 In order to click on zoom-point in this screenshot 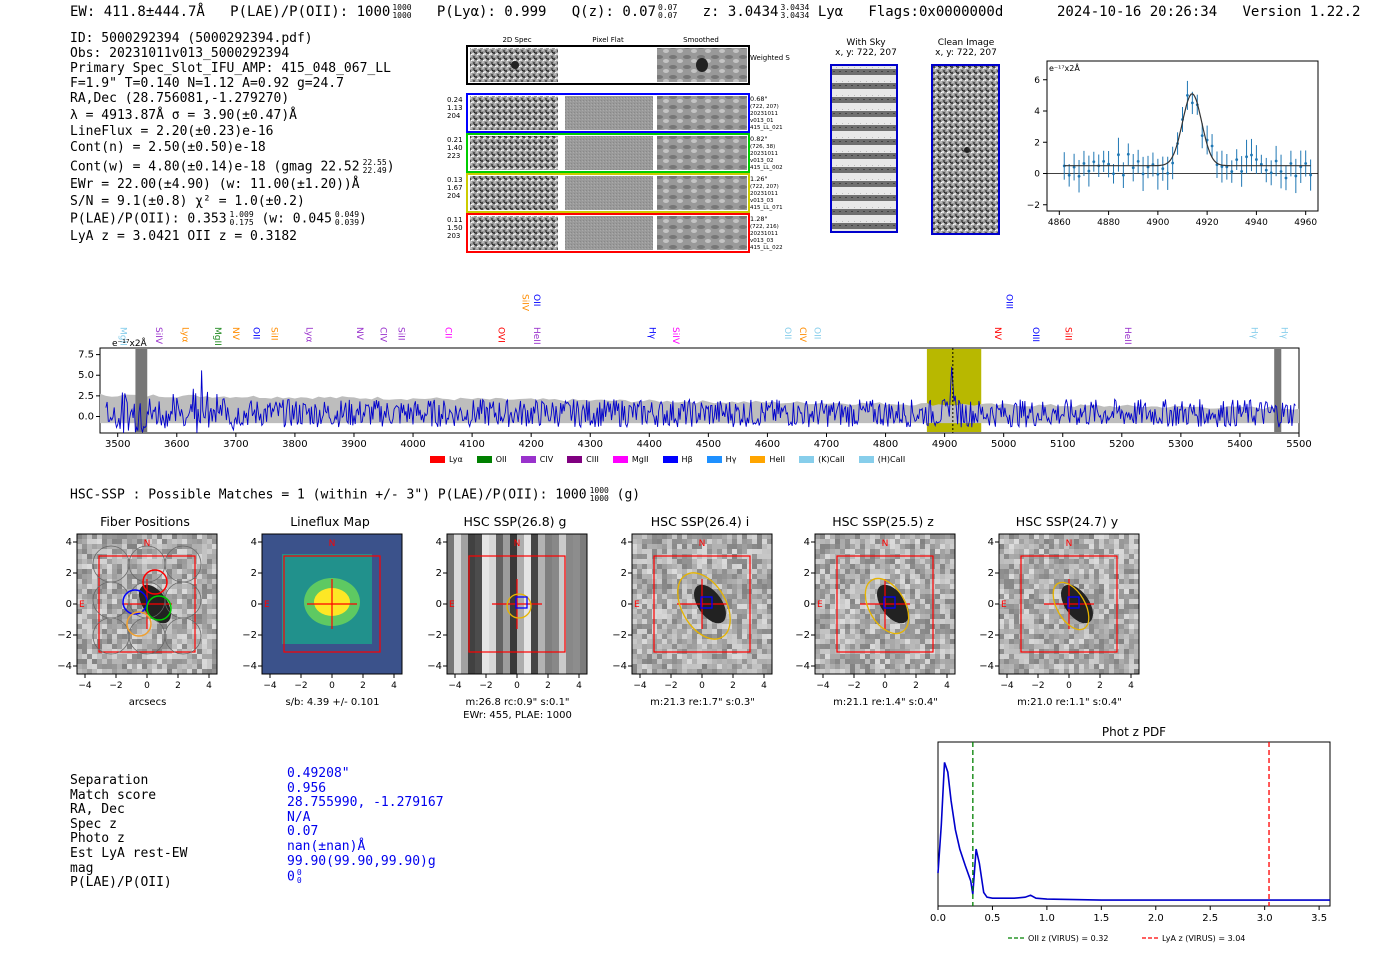, I will do `click(1123, 175)`.